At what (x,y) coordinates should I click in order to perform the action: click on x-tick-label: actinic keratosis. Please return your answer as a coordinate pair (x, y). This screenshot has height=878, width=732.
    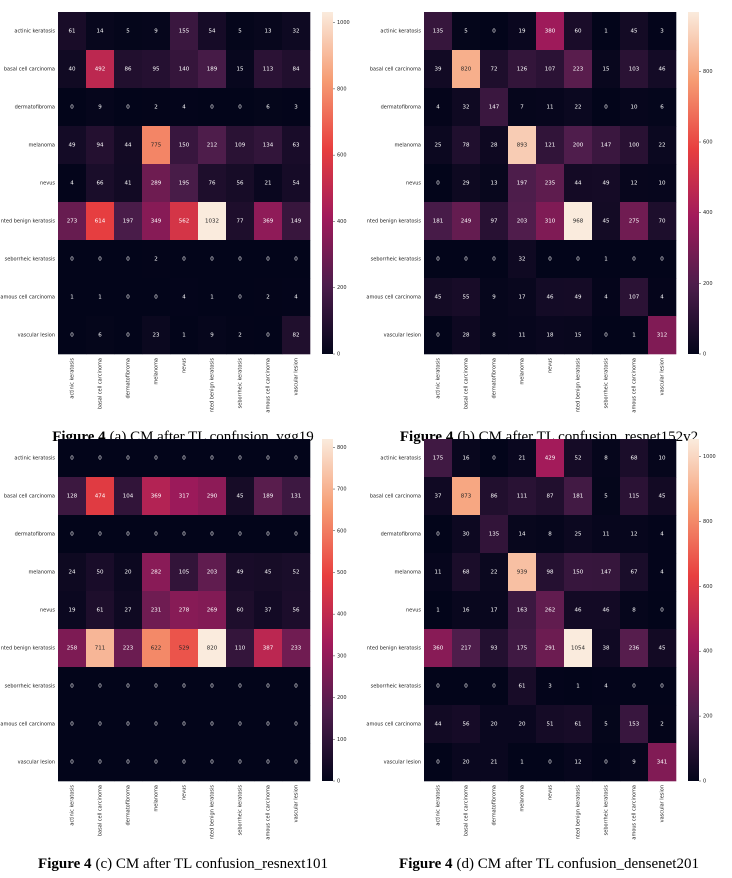
    Looking at the image, I should click on (439, 378).